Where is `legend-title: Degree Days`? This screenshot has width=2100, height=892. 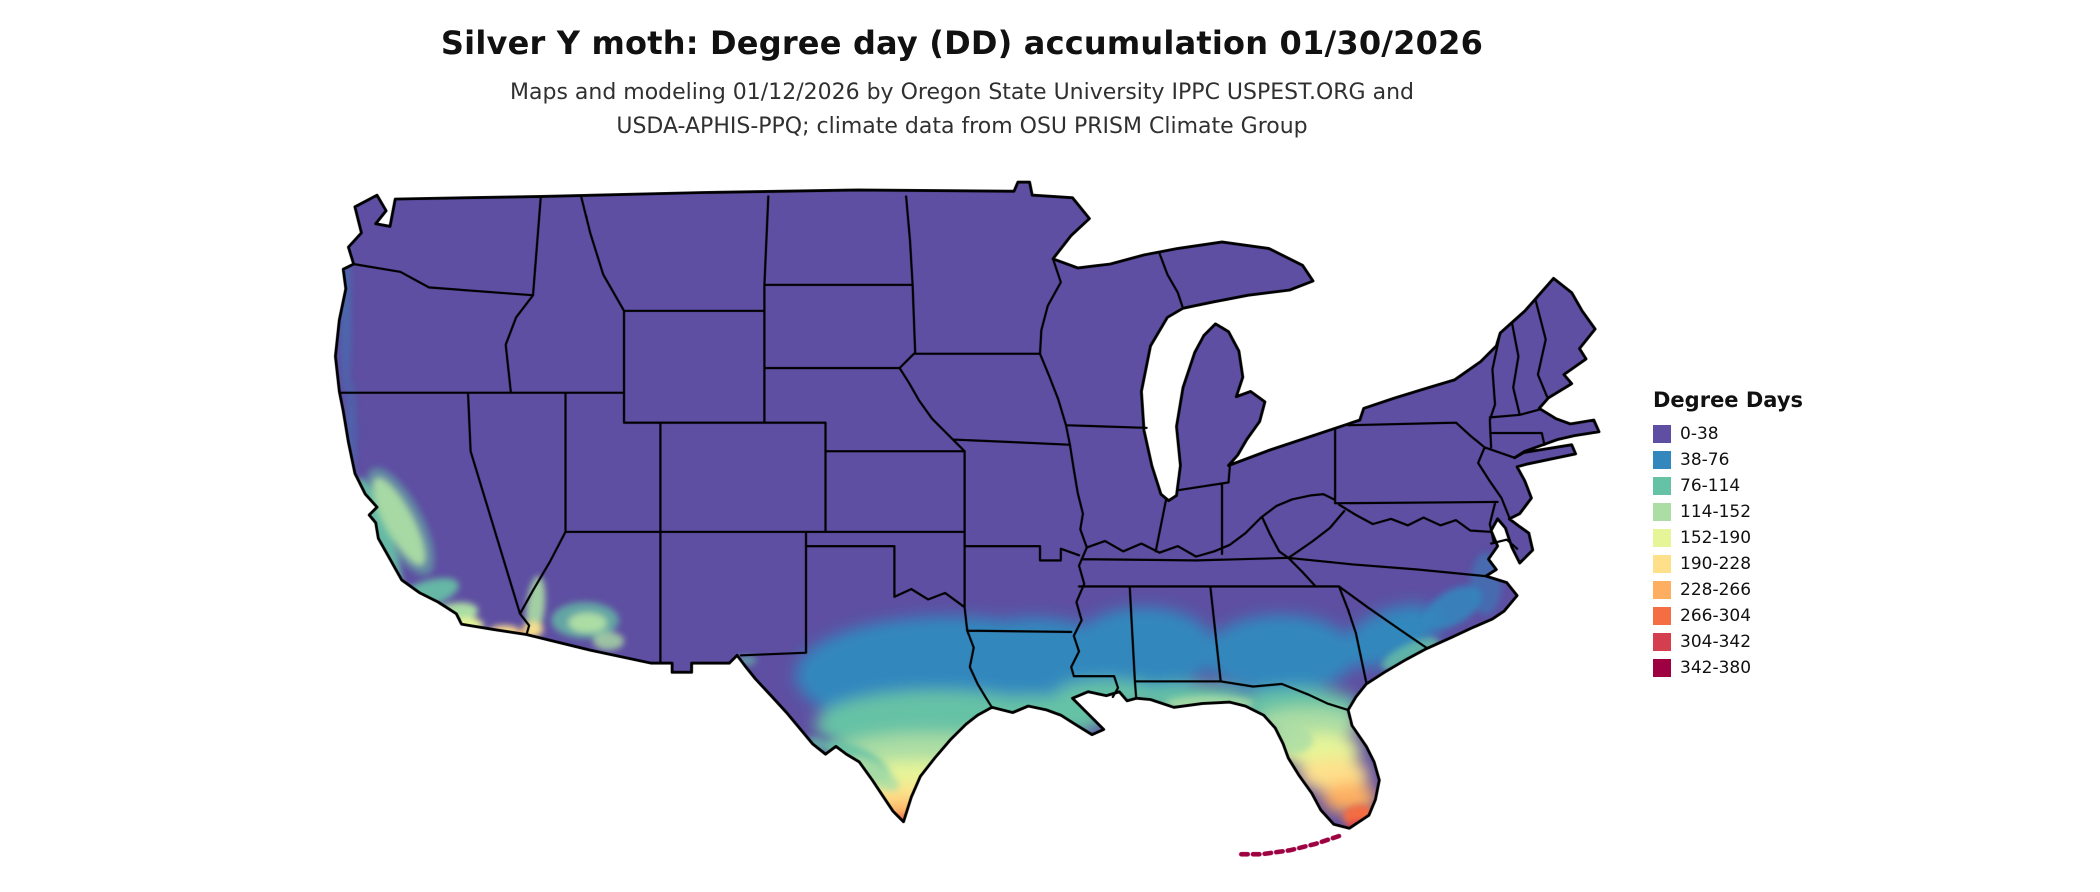
legend-title: Degree Days is located at coordinates (1728, 400).